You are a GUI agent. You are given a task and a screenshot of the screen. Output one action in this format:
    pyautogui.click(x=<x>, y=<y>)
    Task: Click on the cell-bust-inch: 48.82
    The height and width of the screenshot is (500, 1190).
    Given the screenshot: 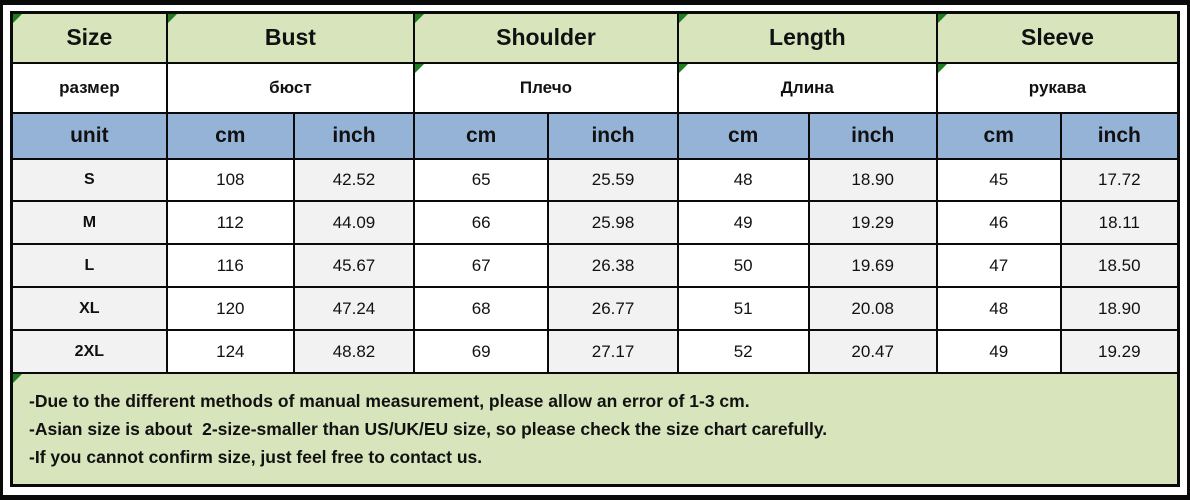 What is the action you would take?
    pyautogui.click(x=354, y=351)
    